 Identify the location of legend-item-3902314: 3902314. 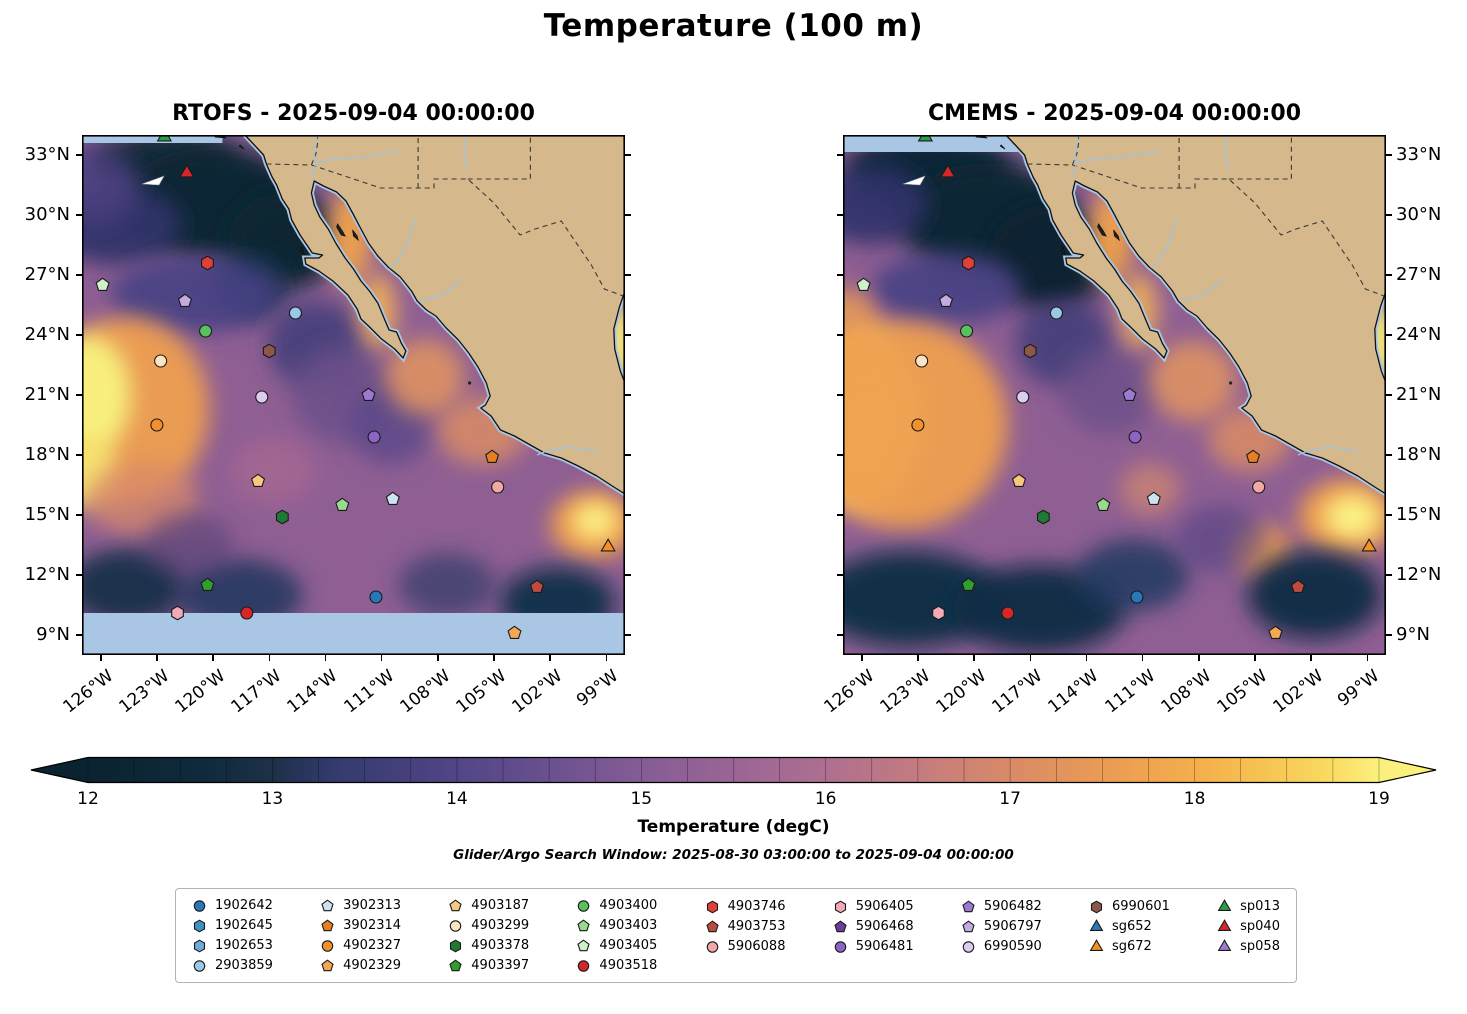
(360, 926).